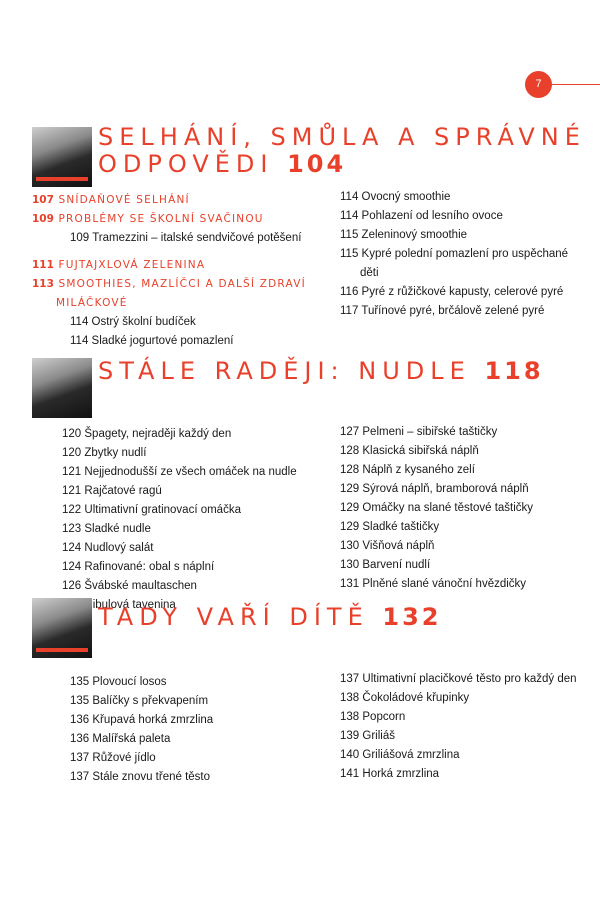 This screenshot has width=600, height=917. I want to click on toc-recipe-title: Balíčky s překvapením, so click(150, 701).